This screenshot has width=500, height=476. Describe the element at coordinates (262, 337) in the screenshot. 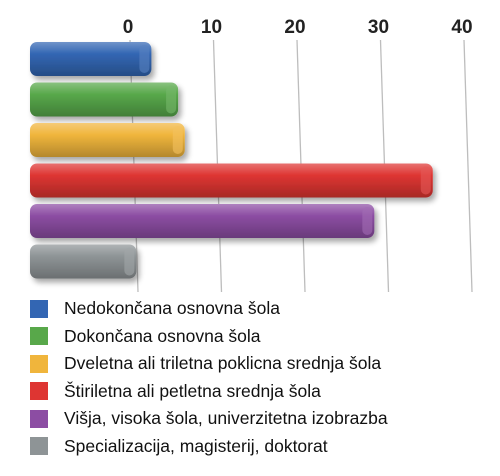

I see `legend-item: Dokončana osnovna šola` at that location.